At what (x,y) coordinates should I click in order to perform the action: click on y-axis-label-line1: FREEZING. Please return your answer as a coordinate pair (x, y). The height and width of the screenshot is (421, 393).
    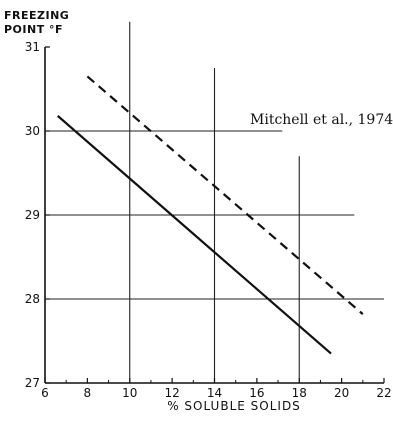
    Looking at the image, I should click on (37, 15).